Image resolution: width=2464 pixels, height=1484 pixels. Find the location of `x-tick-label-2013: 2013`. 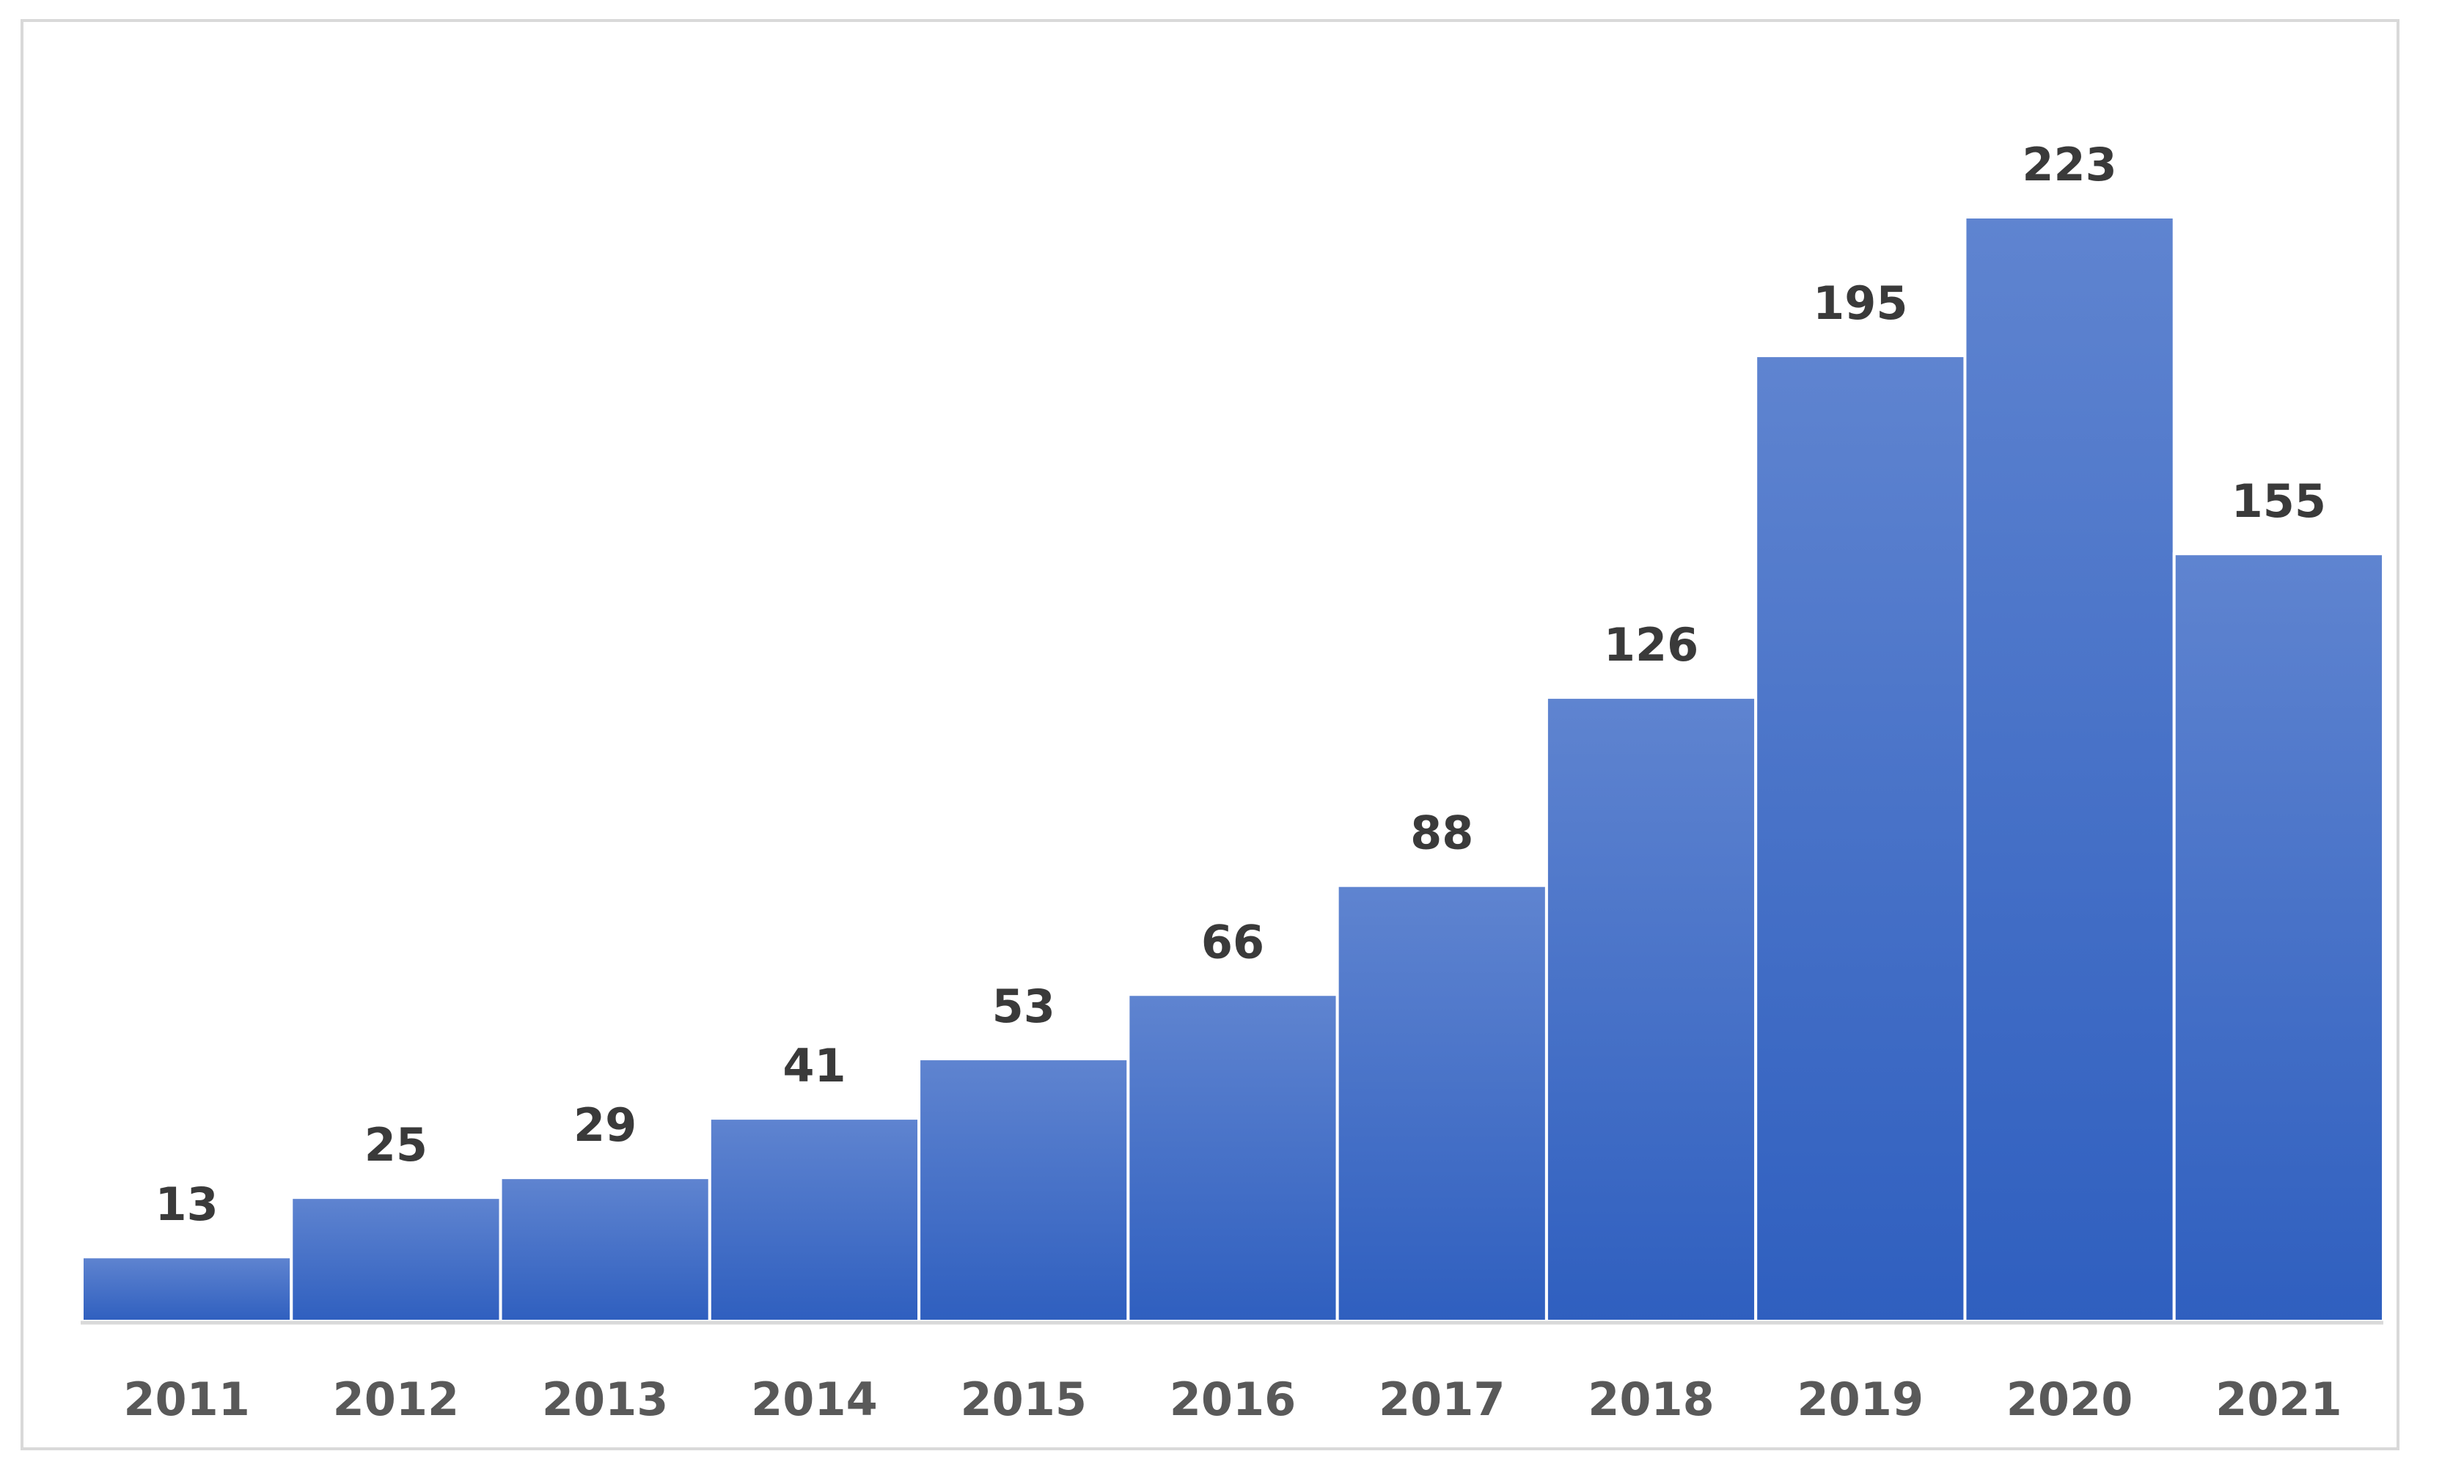

x-tick-label-2013: 2013 is located at coordinates (605, 1399).